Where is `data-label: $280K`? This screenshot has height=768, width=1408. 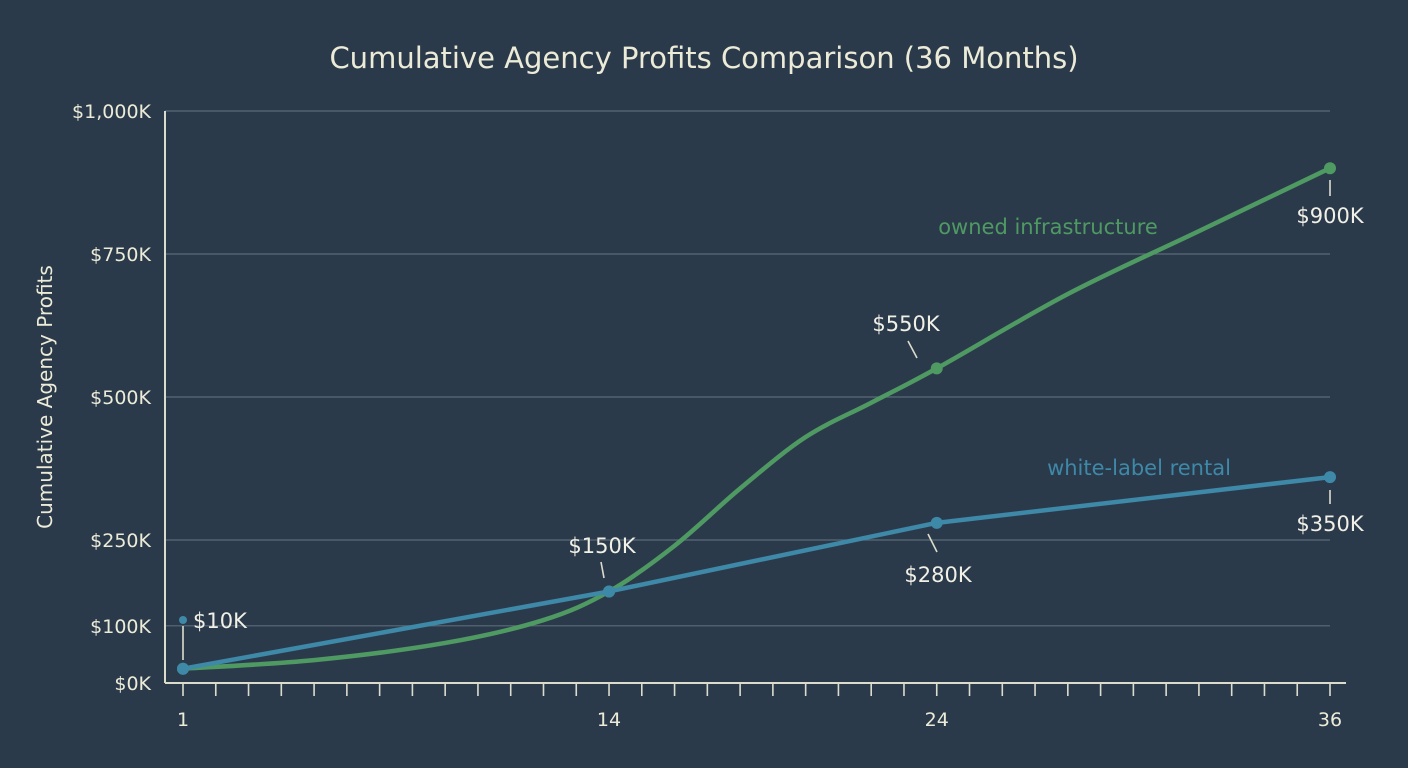 data-label: $280K is located at coordinates (938, 575).